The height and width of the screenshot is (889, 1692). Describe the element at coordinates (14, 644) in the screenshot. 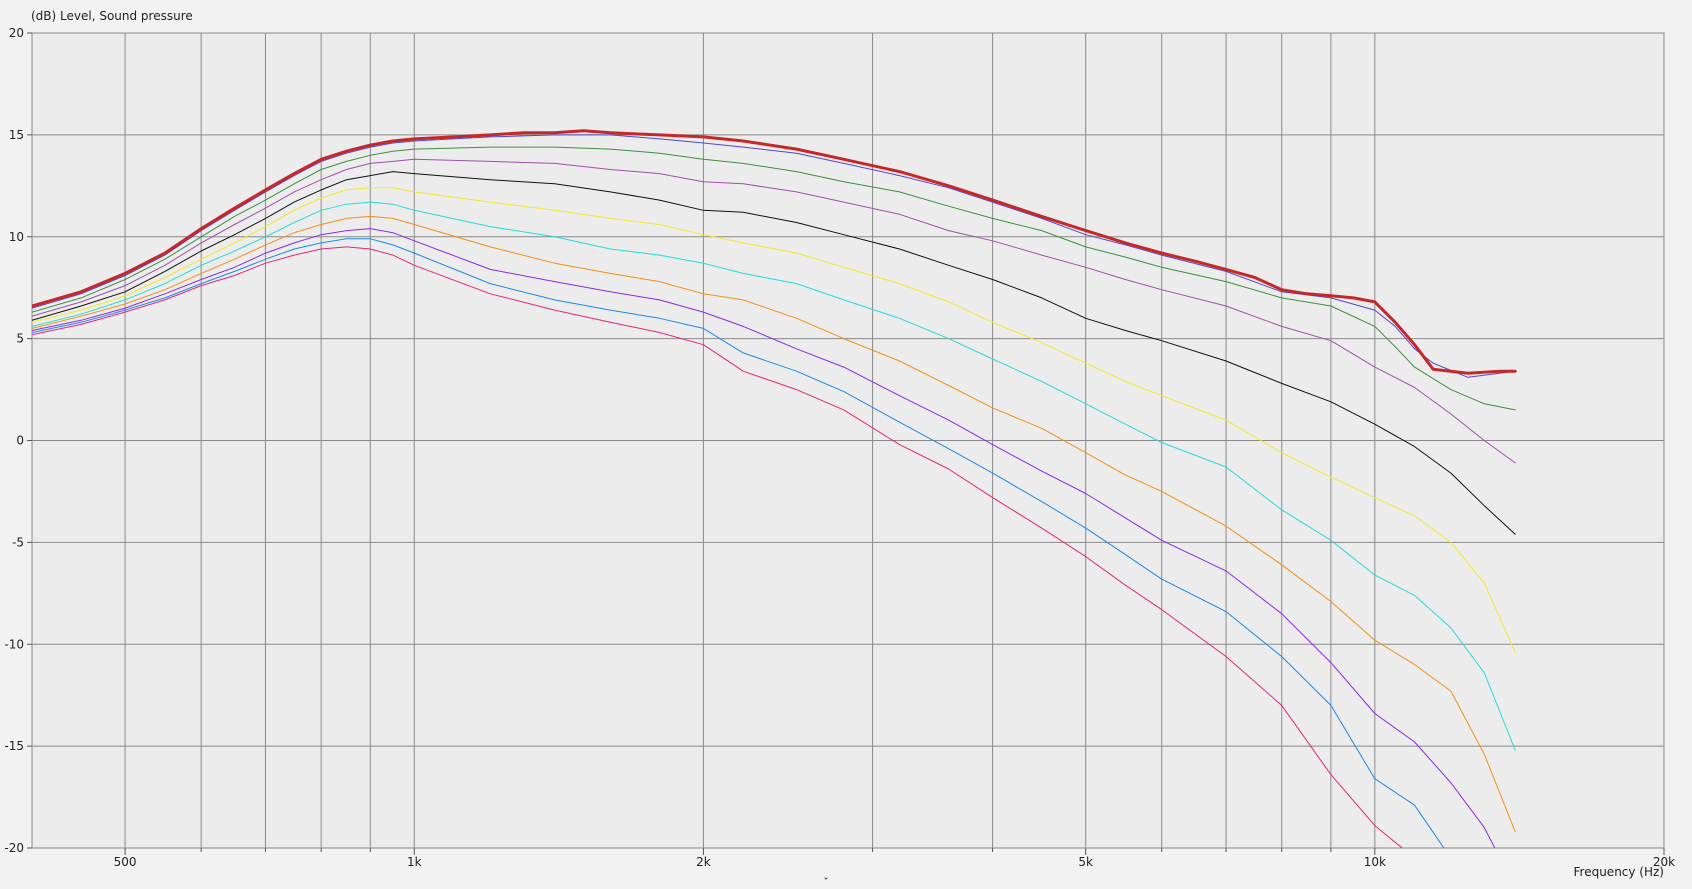

I see `y-tick-label: -10` at that location.